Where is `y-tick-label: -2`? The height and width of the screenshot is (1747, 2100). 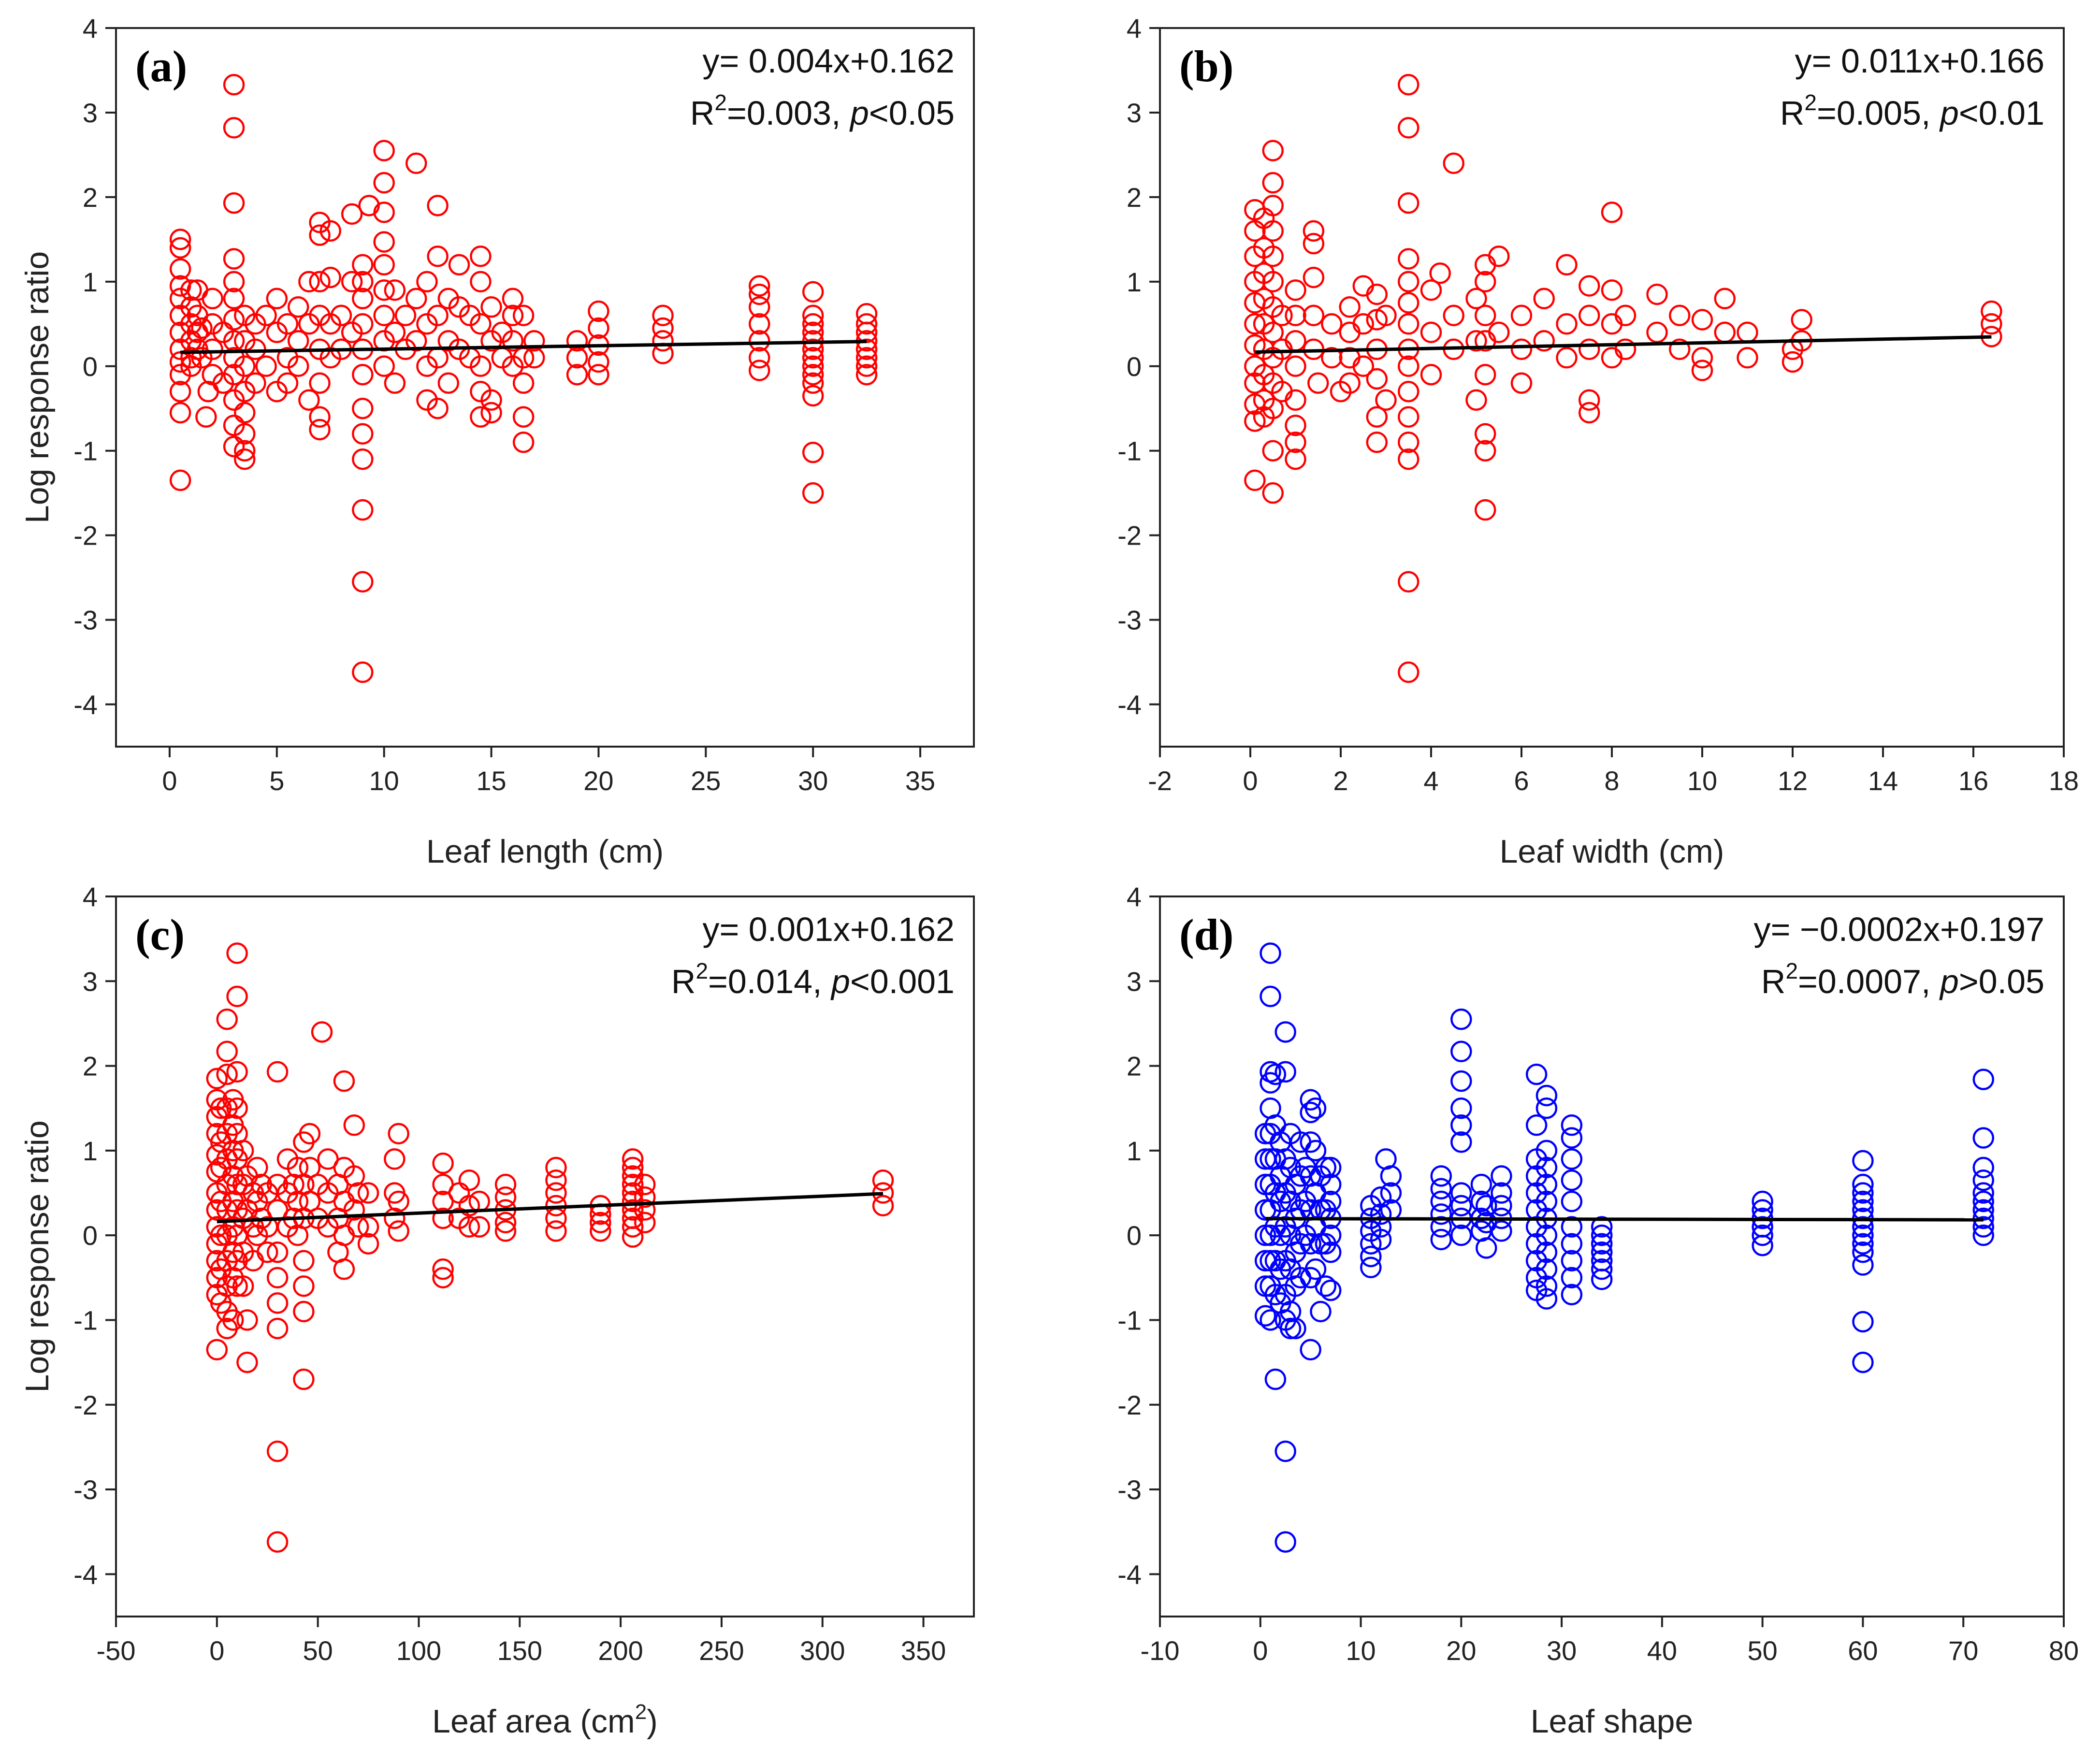
y-tick-label: -2 is located at coordinates (86, 1405).